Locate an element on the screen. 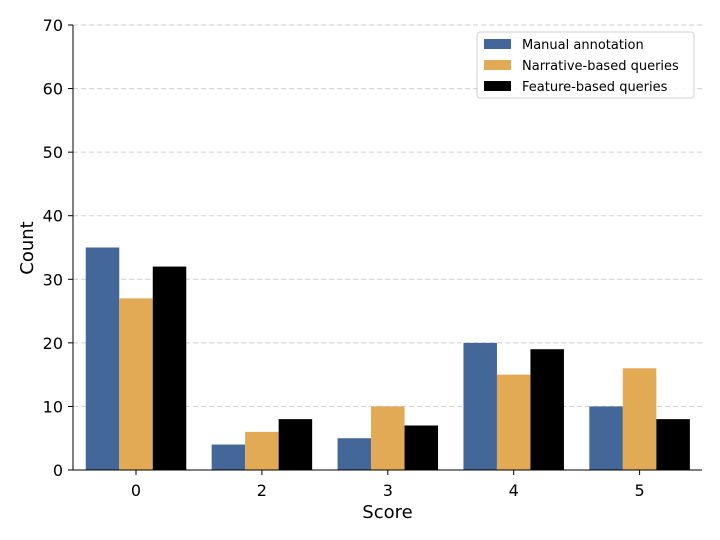  y-tick-label: 20 is located at coordinates (53, 343).